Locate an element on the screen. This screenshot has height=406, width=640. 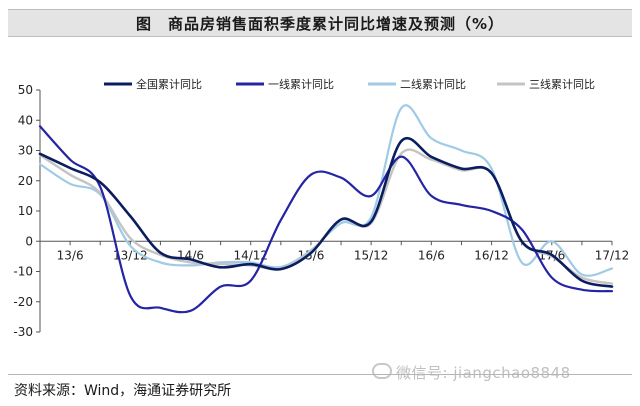
y-tick-label: -20 is located at coordinates (23, 302).